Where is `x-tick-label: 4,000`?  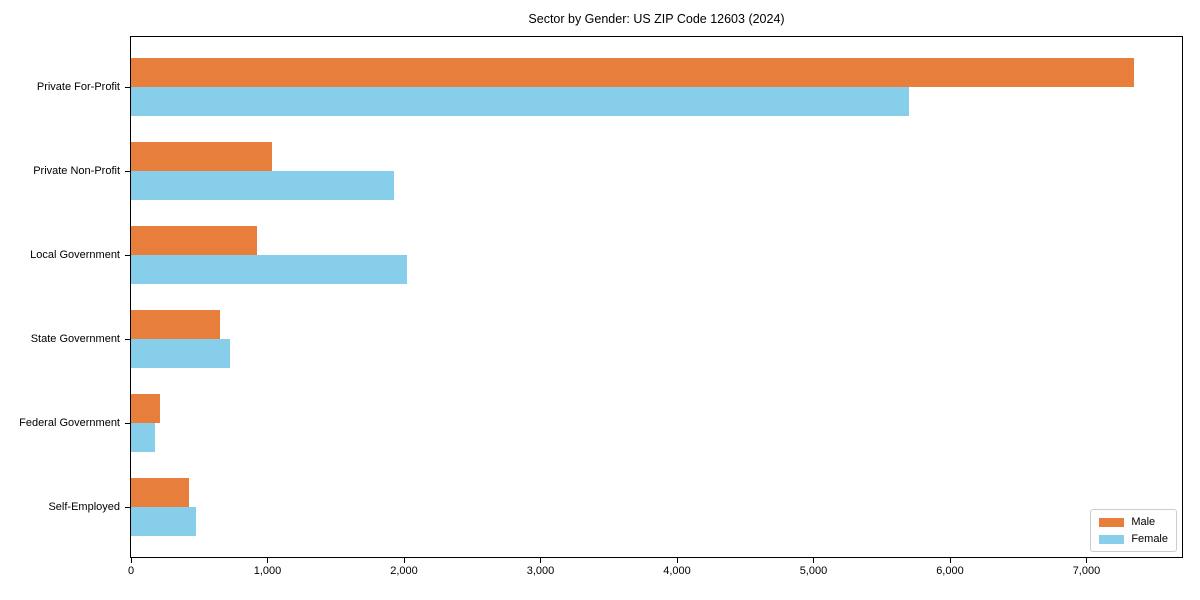 x-tick-label: 4,000 is located at coordinates (677, 571).